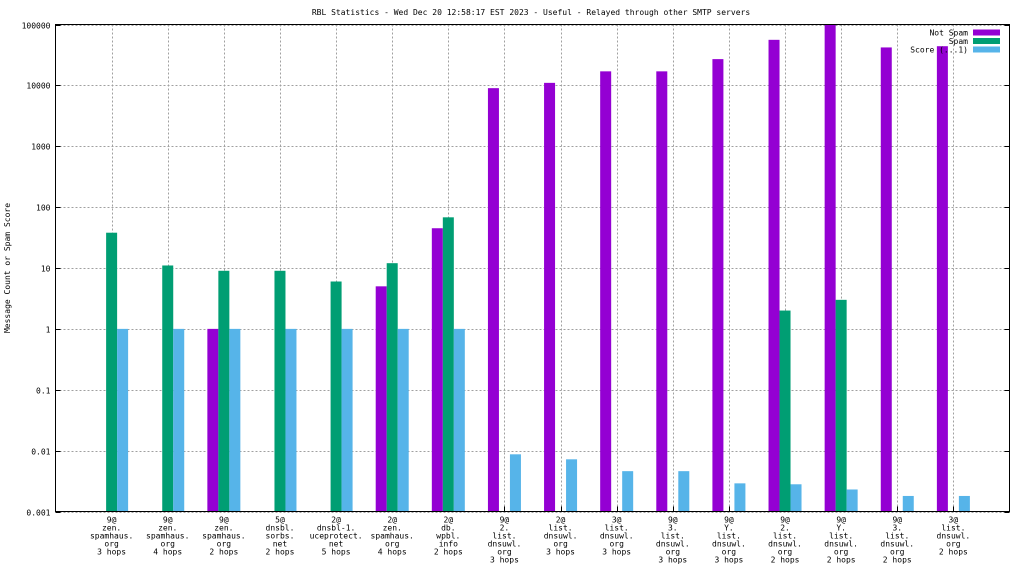 The image size is (1024, 576). What do you see at coordinates (40, 452) in the screenshot?
I see `y-tick-label: 0.01` at bounding box center [40, 452].